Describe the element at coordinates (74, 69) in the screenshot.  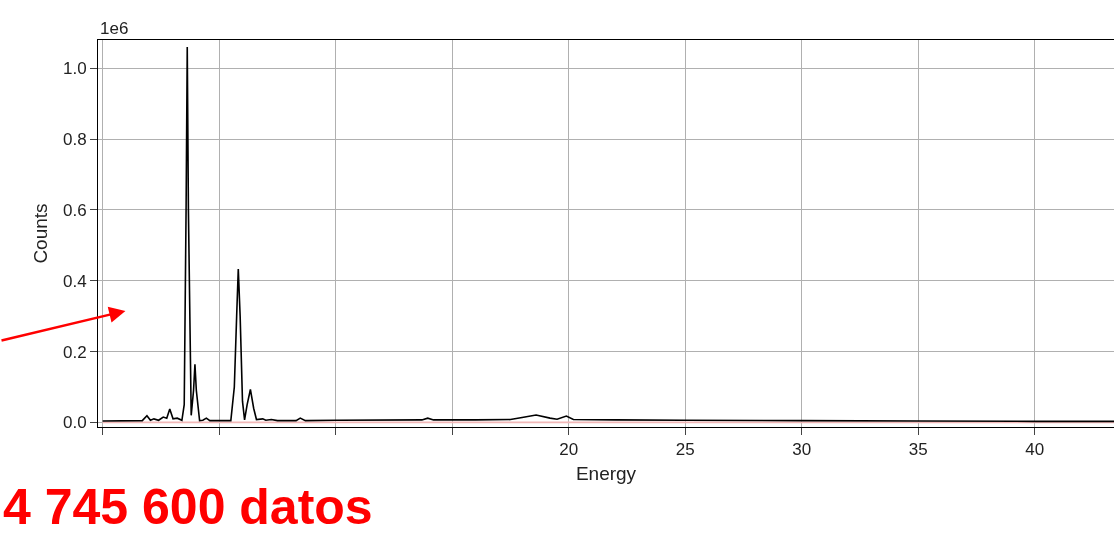
I see `y-tick-label: 1.0` at that location.